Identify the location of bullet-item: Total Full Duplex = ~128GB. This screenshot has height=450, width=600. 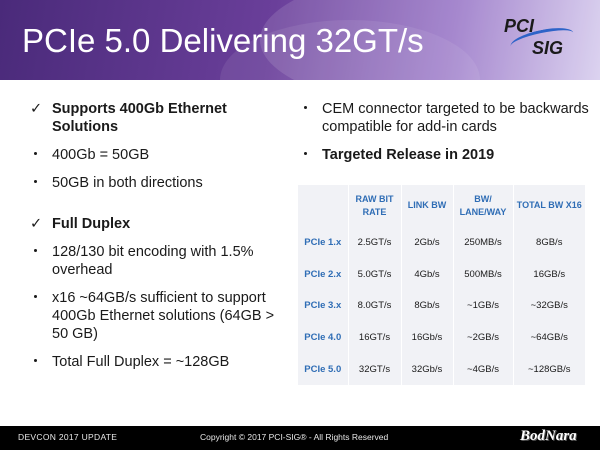
(155, 362).